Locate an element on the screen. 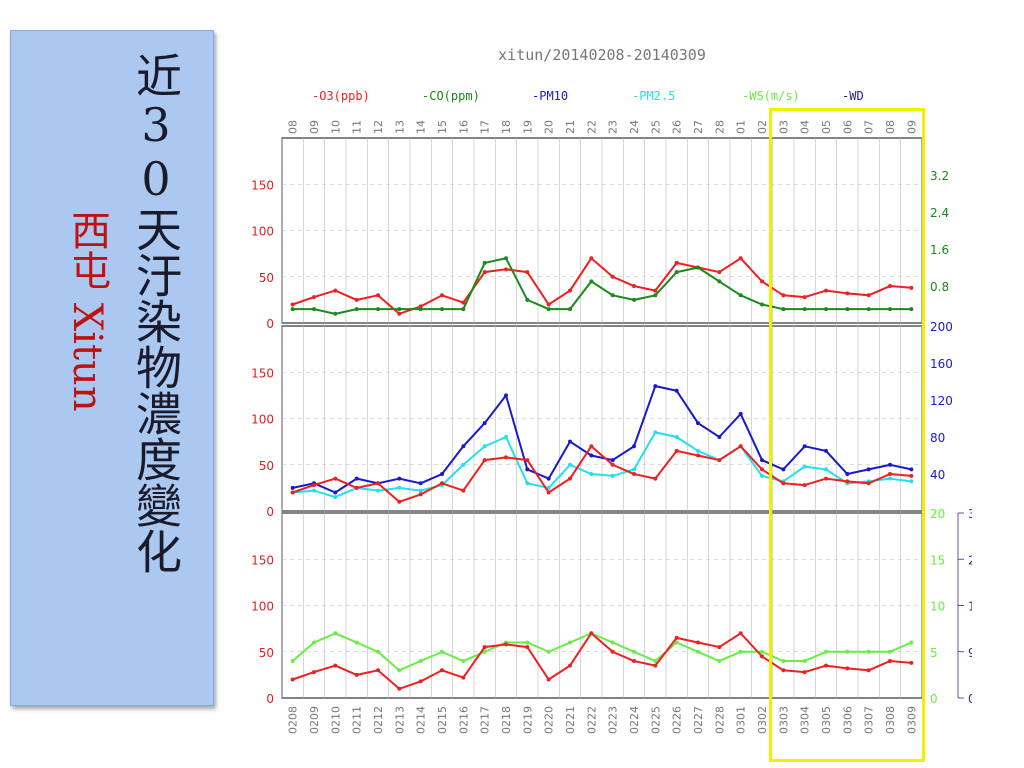 Image resolution: width=1024 pixels, height=768 pixels. right-tick-label: 40 is located at coordinates (937, 475).